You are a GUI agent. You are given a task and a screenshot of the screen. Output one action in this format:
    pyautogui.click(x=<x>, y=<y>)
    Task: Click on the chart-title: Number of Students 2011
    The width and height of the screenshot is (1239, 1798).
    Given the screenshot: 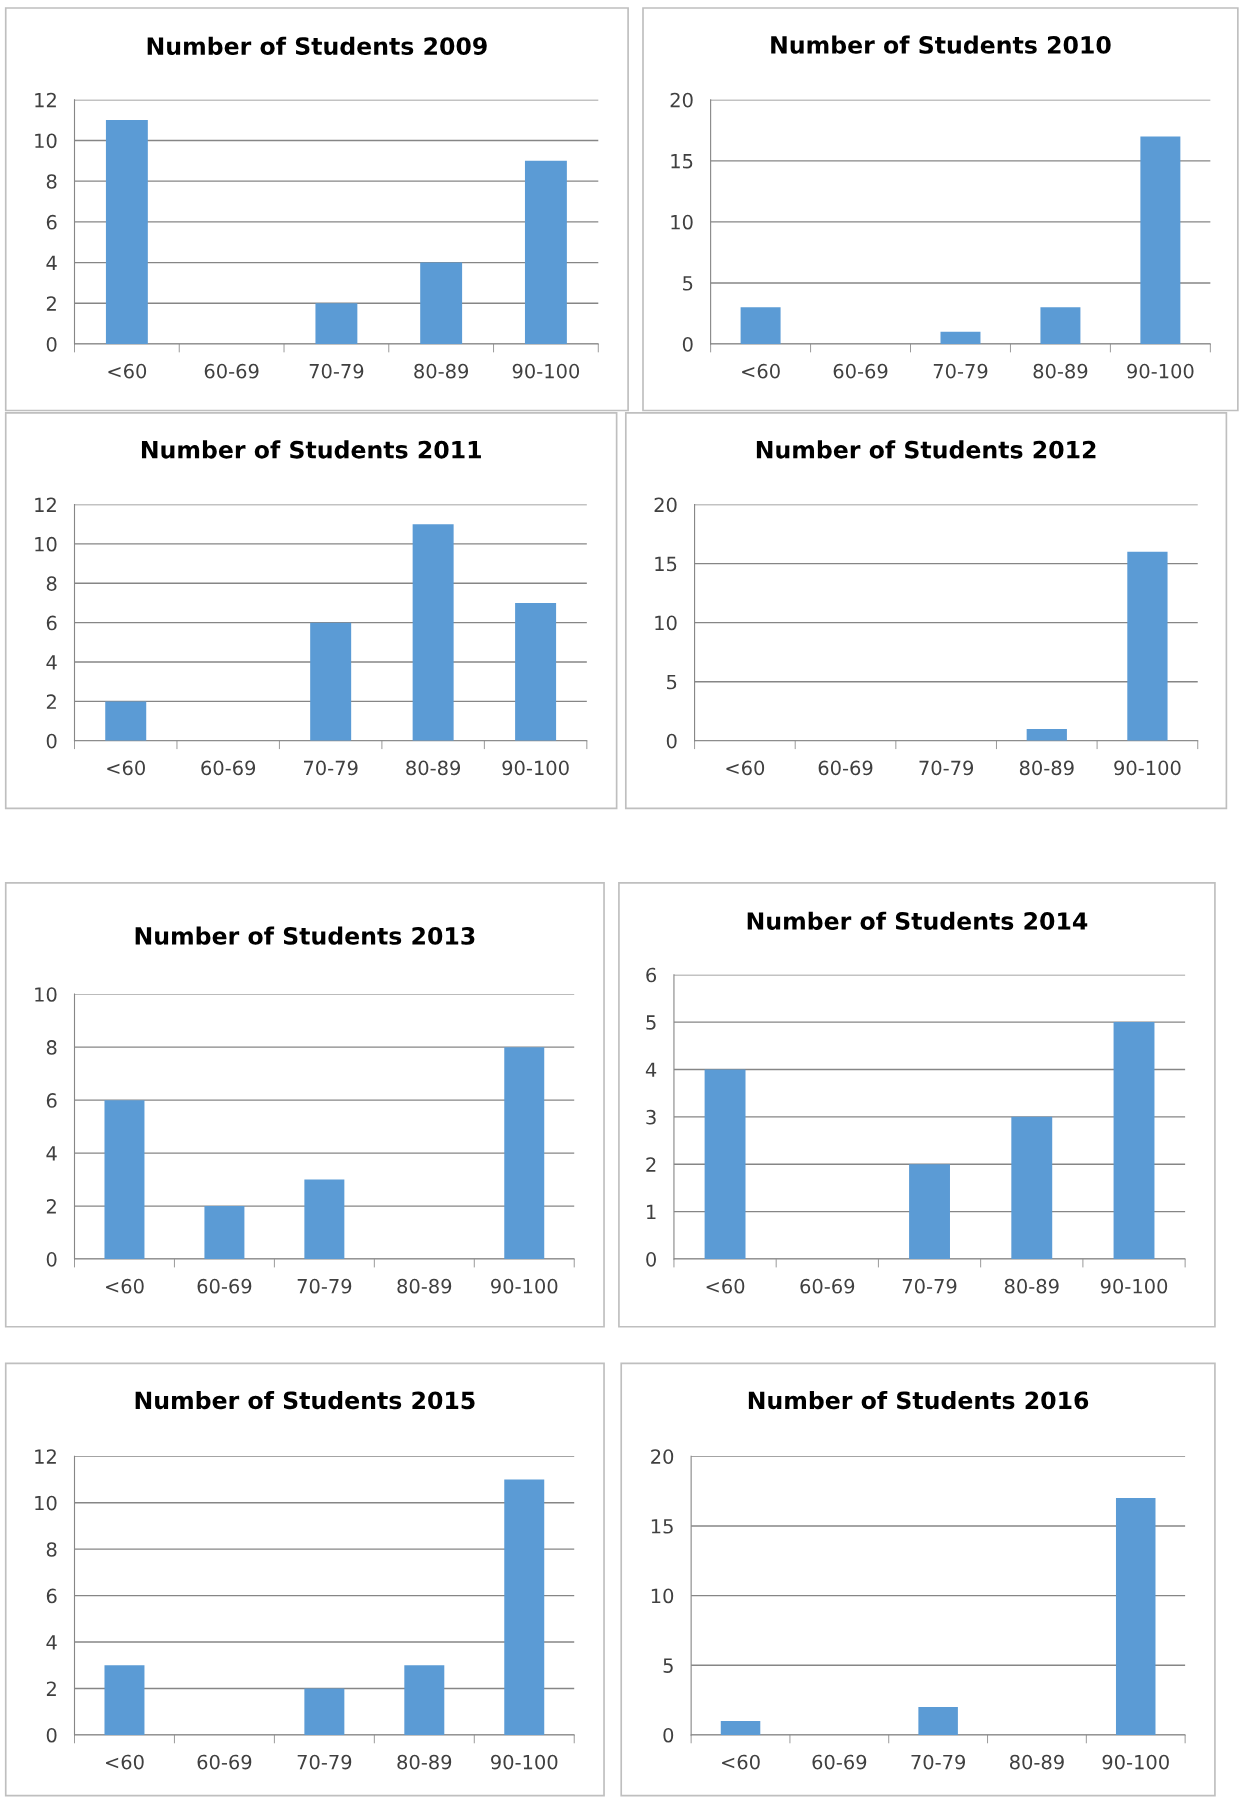 What is the action you would take?
    pyautogui.click(x=311, y=449)
    